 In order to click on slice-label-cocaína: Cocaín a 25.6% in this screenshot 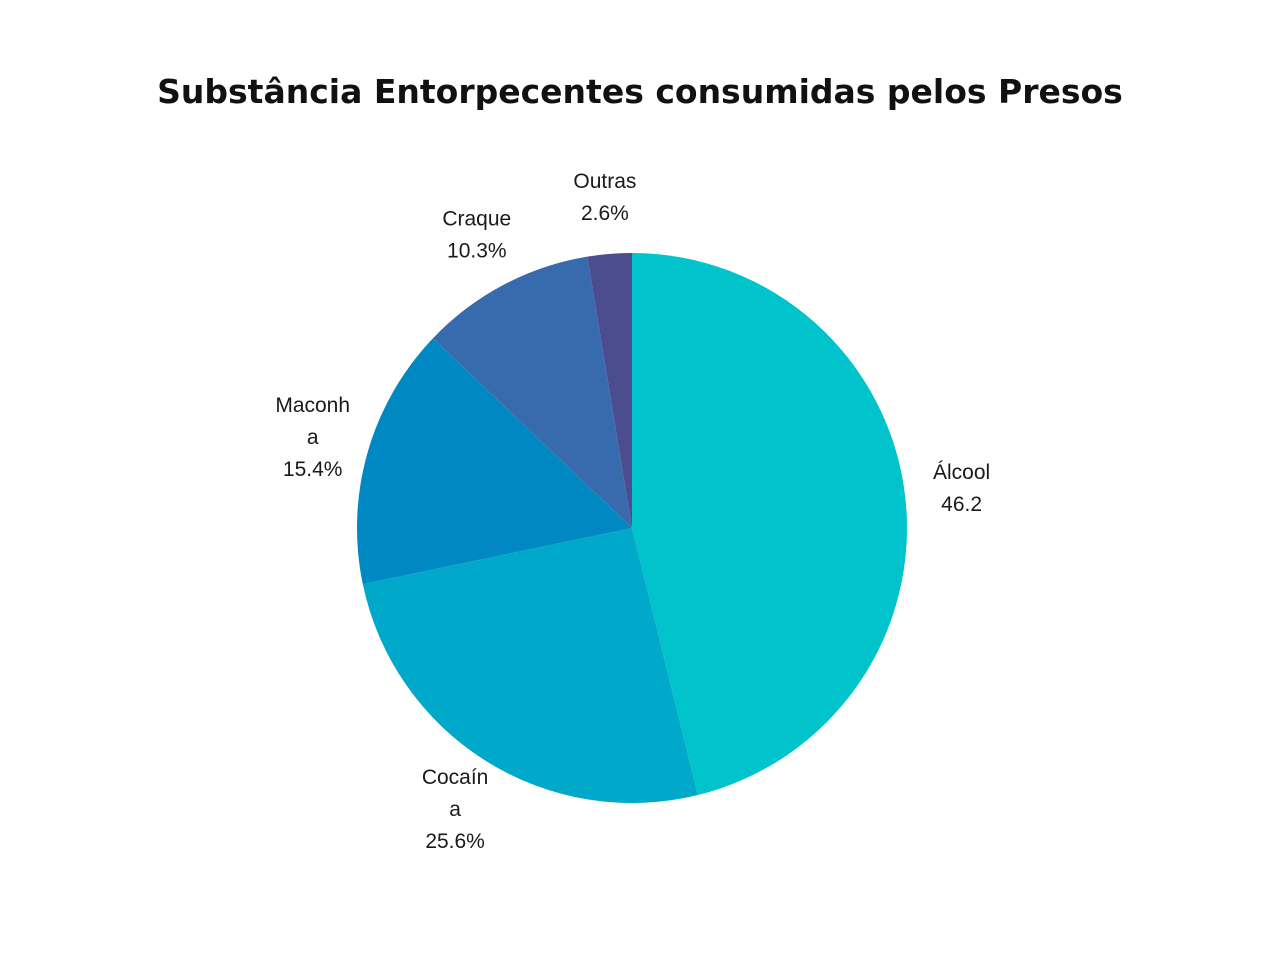, I will do `click(455, 809)`.